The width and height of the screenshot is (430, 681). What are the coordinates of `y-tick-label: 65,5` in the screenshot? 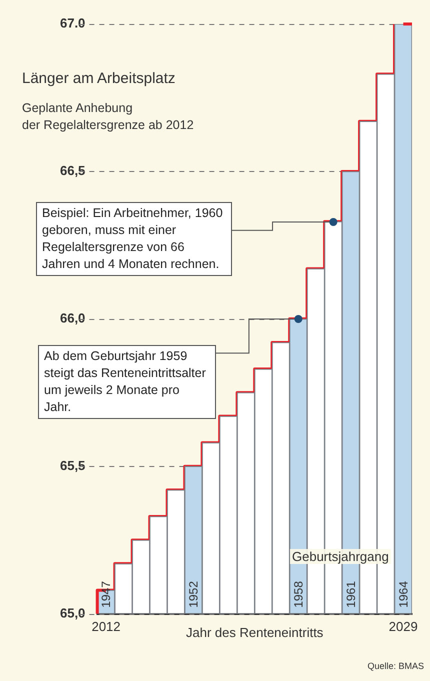 It's located at (73, 465).